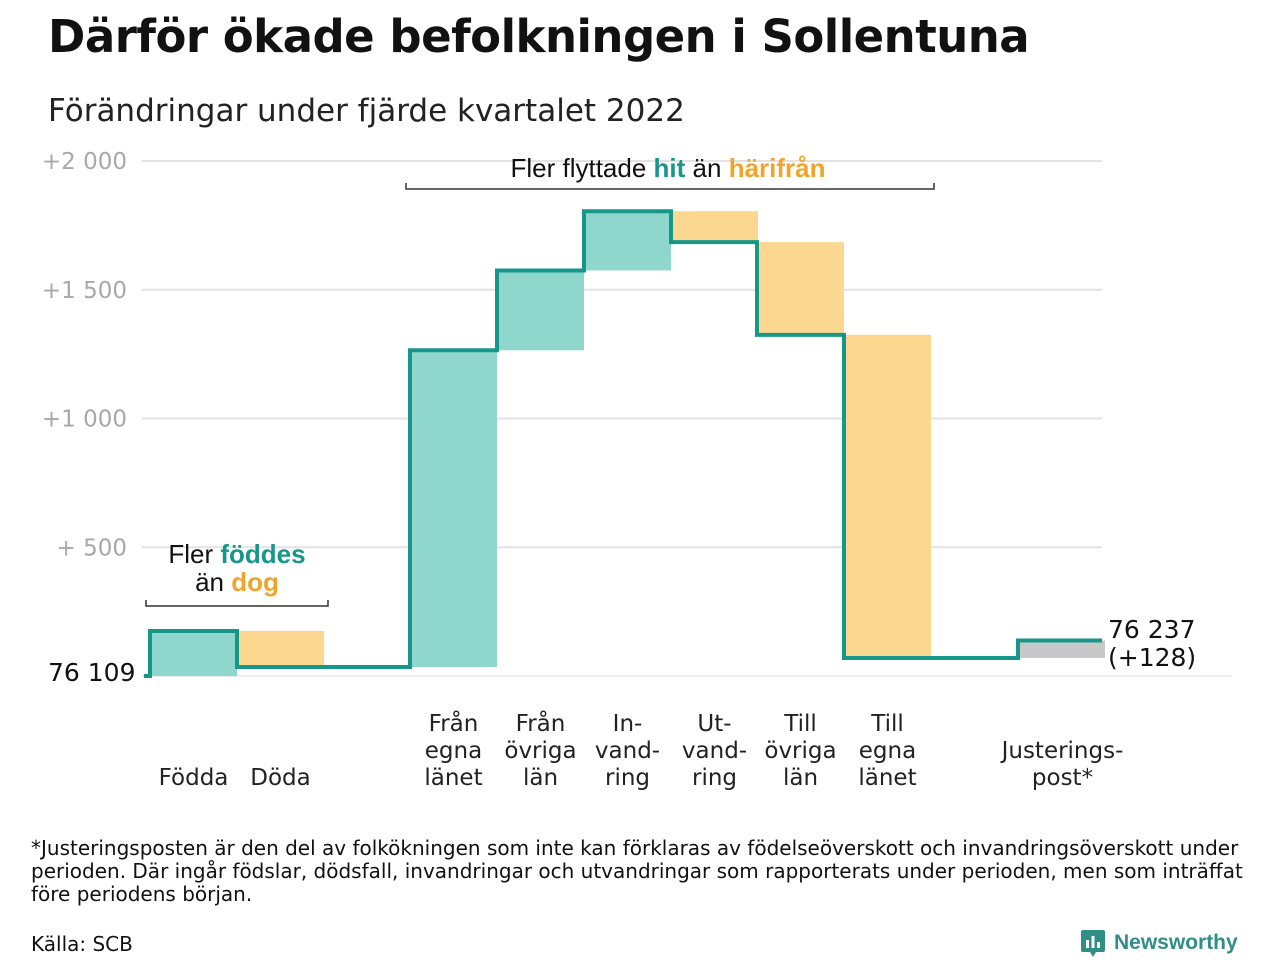 The height and width of the screenshot is (960, 1280). I want to click on category-label: In-, so click(628, 724).